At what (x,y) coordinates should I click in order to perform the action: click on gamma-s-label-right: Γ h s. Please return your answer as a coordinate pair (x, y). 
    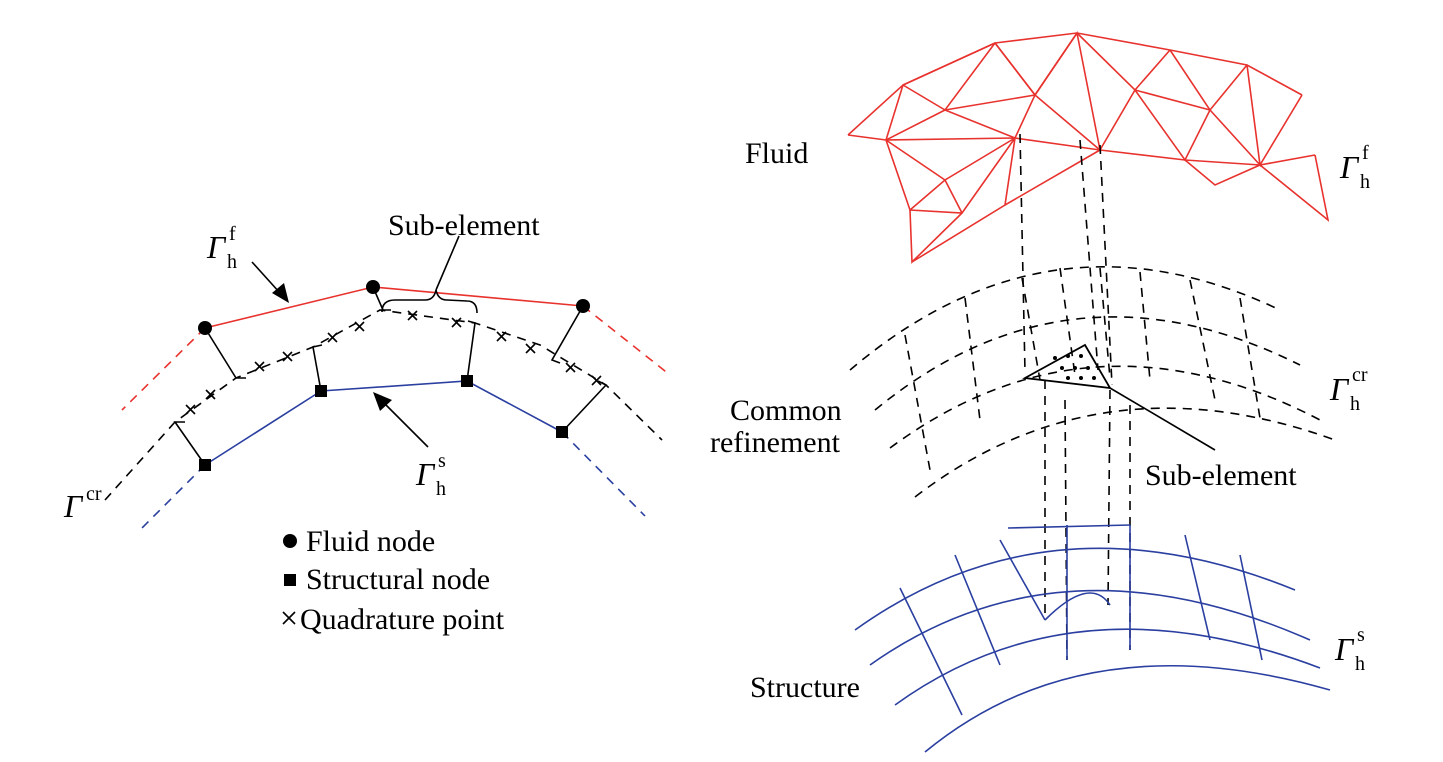
    Looking at the image, I should click on (1349, 649).